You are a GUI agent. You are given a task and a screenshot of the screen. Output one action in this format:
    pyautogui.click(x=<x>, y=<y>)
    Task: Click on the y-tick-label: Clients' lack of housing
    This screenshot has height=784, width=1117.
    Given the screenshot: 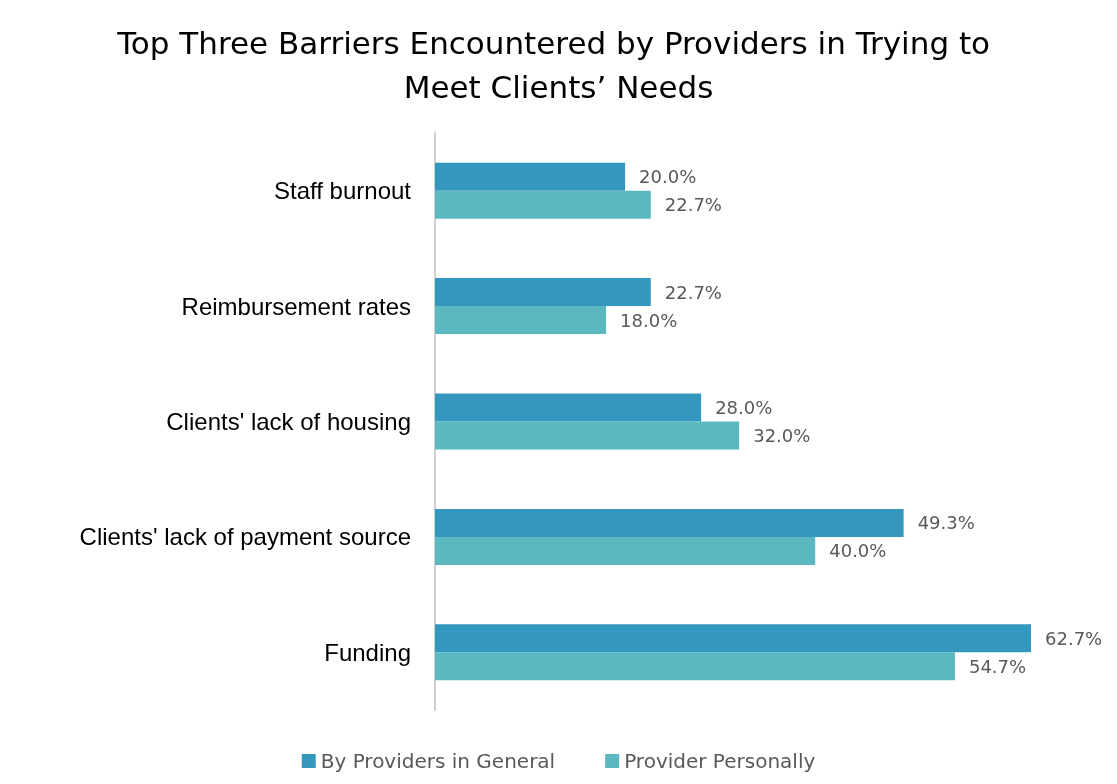 What is the action you would take?
    pyautogui.click(x=288, y=421)
    